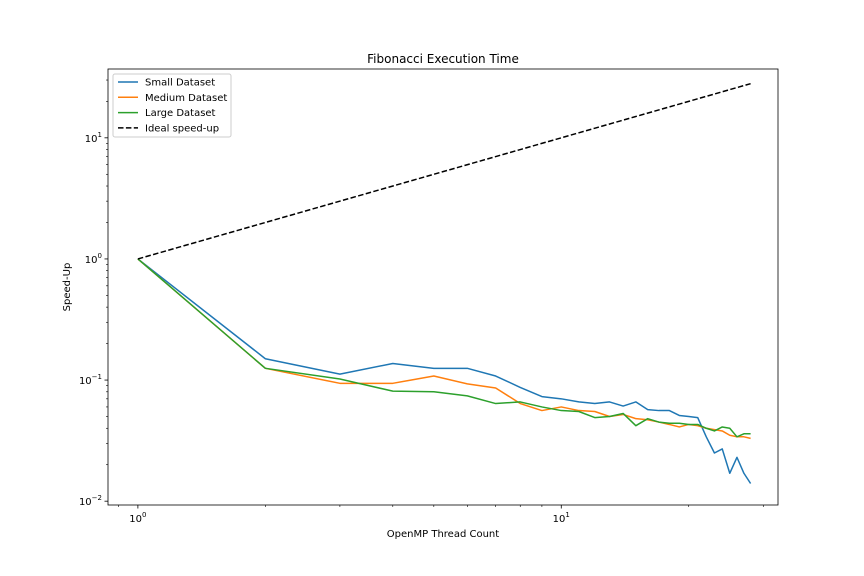 The width and height of the screenshot is (864, 576). I want to click on y-axis-ticks: 10⁻² 10⁻¹ 10⁰ 10¹, so click(93, 293).